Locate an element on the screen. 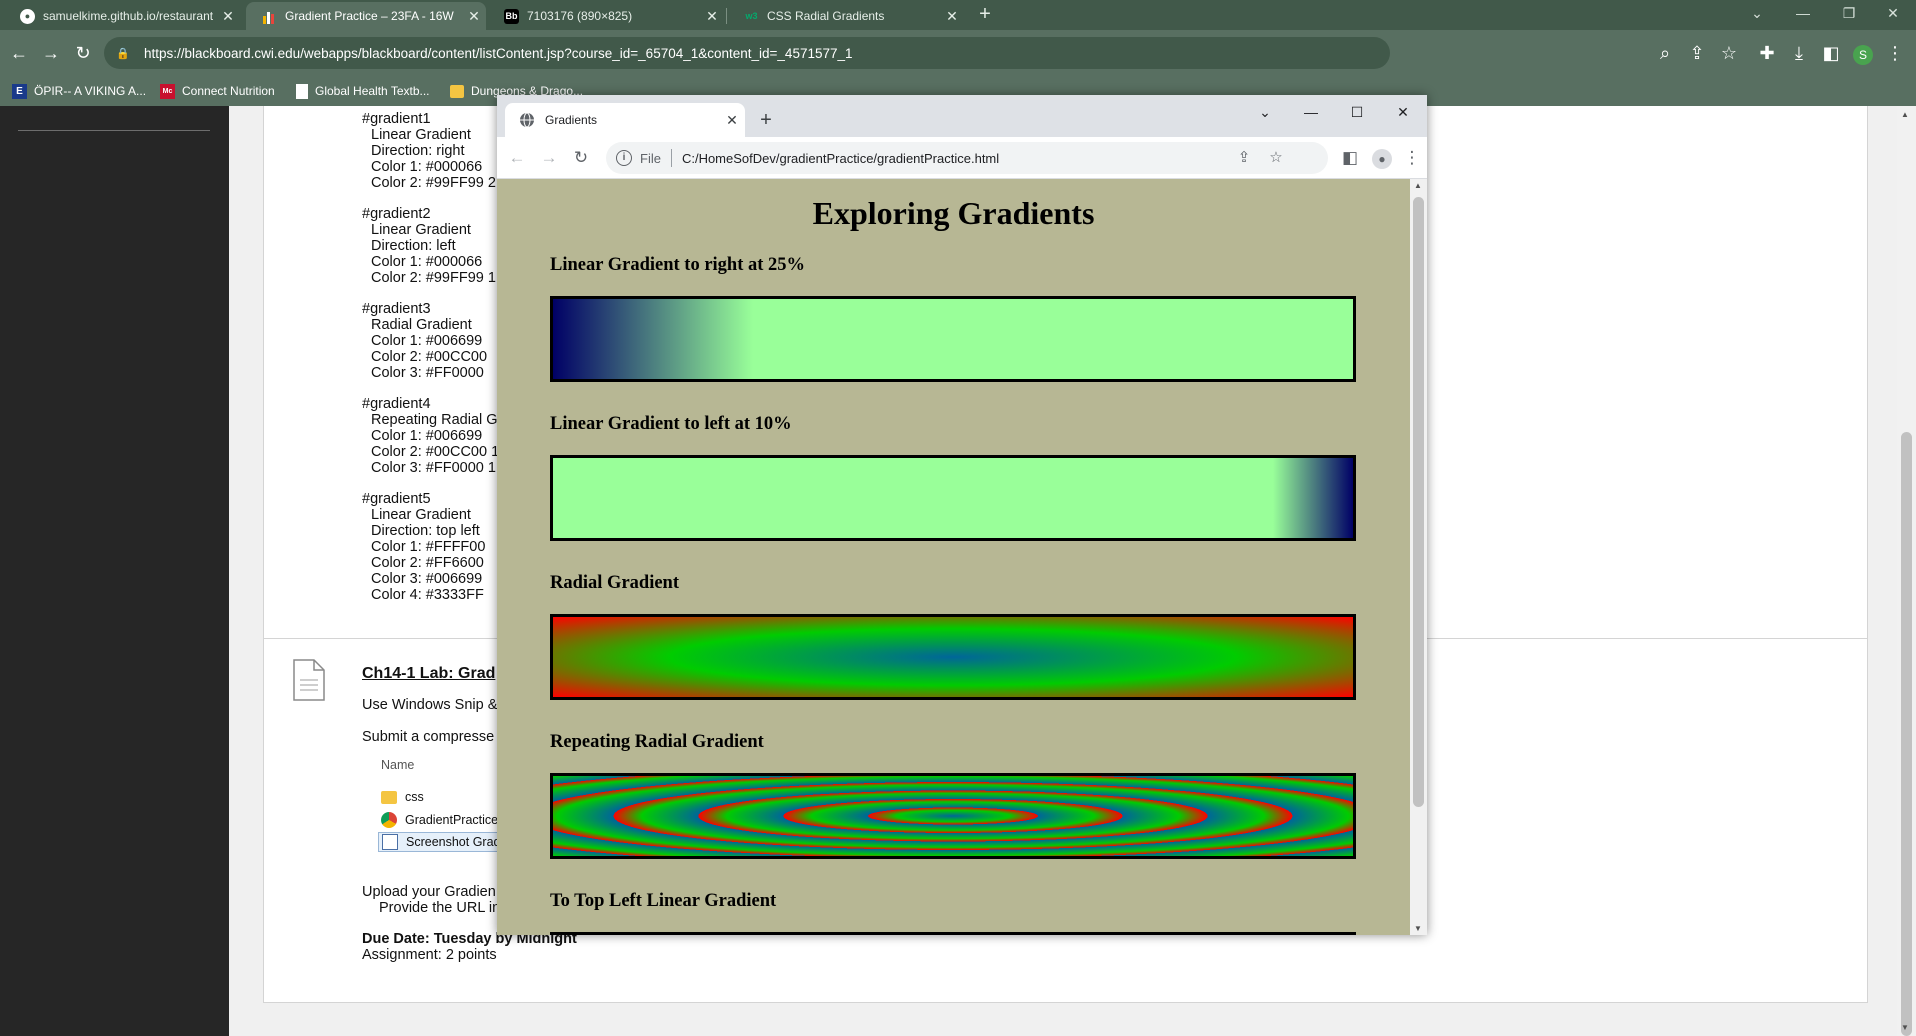 This screenshot has height=1036, width=1916. tab-label: 7103176 (890×825) is located at coordinates (580, 16).